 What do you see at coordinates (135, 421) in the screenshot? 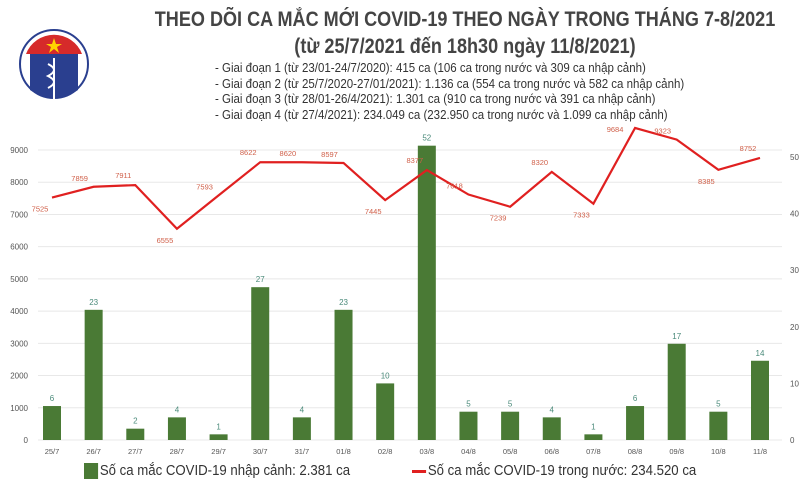
I see `bar-label: 2` at bounding box center [135, 421].